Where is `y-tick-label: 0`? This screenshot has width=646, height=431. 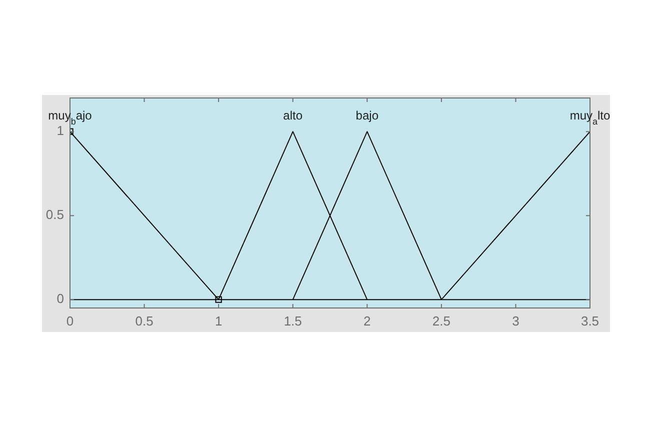 y-tick-label: 0 is located at coordinates (60, 298).